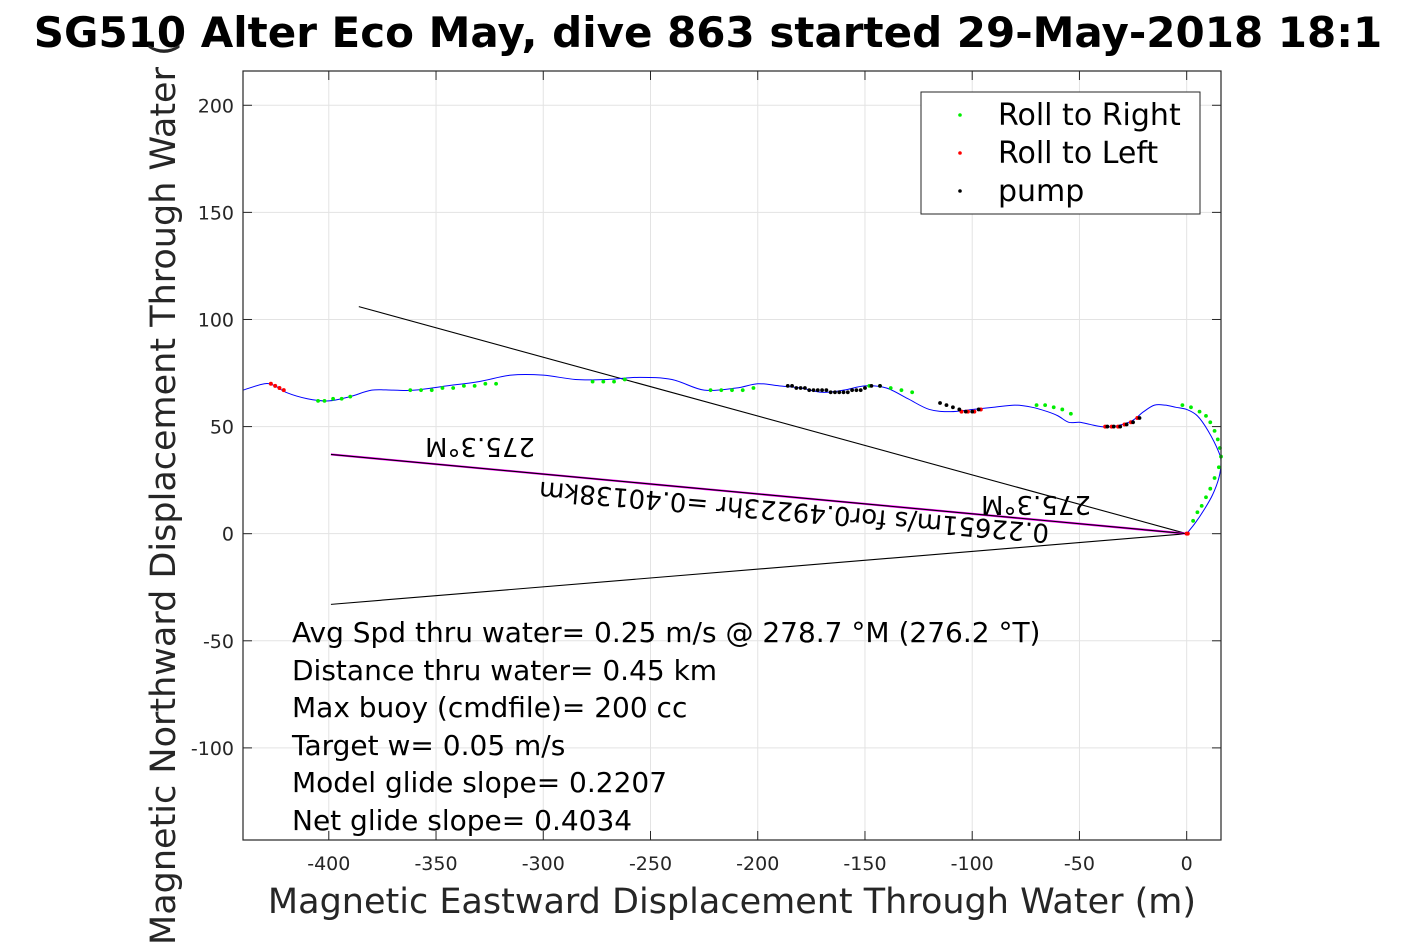 This screenshot has width=1417, height=945. What do you see at coordinates (1079, 864) in the screenshot?
I see `x-tick-label: -50` at bounding box center [1079, 864].